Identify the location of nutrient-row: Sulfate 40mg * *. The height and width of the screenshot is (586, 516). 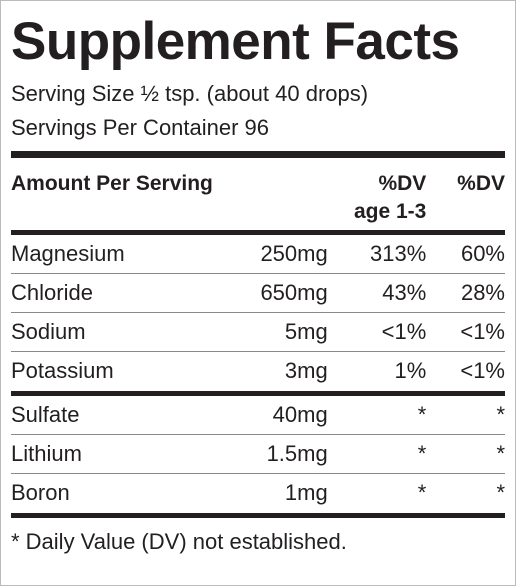
(258, 415).